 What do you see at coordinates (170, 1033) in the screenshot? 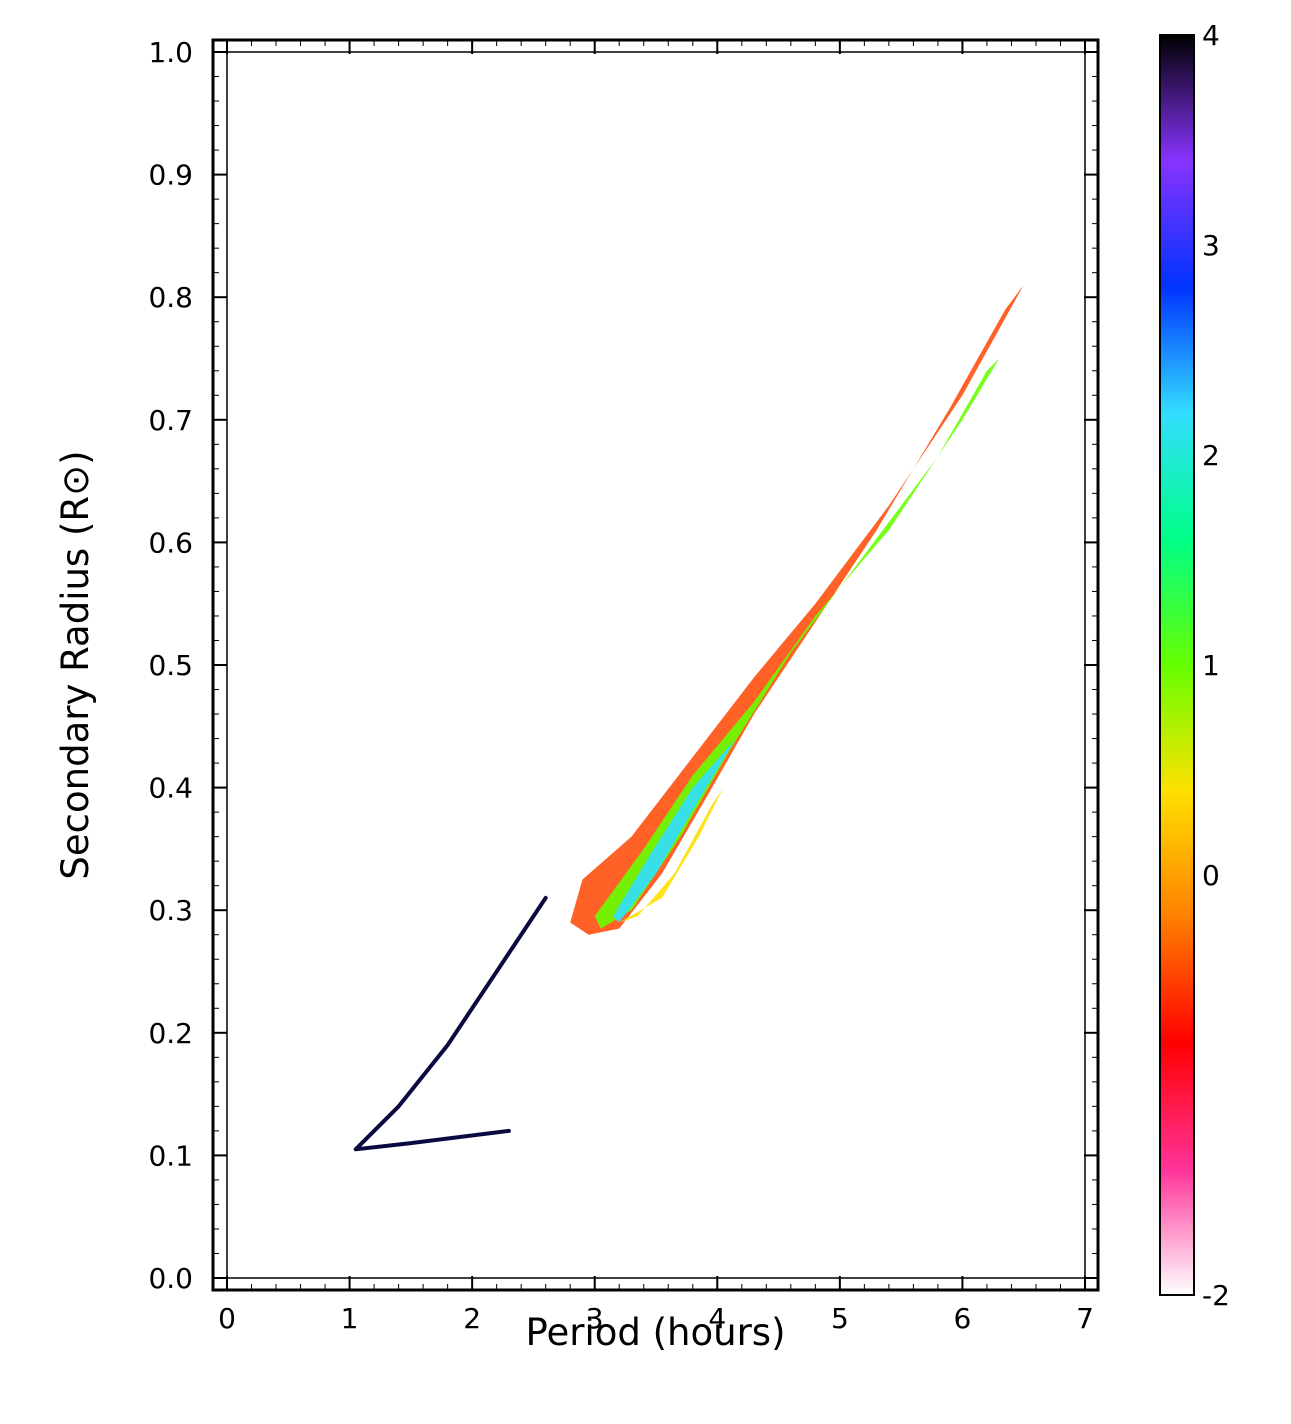
I see `y-tick-label: 0.2` at bounding box center [170, 1033].